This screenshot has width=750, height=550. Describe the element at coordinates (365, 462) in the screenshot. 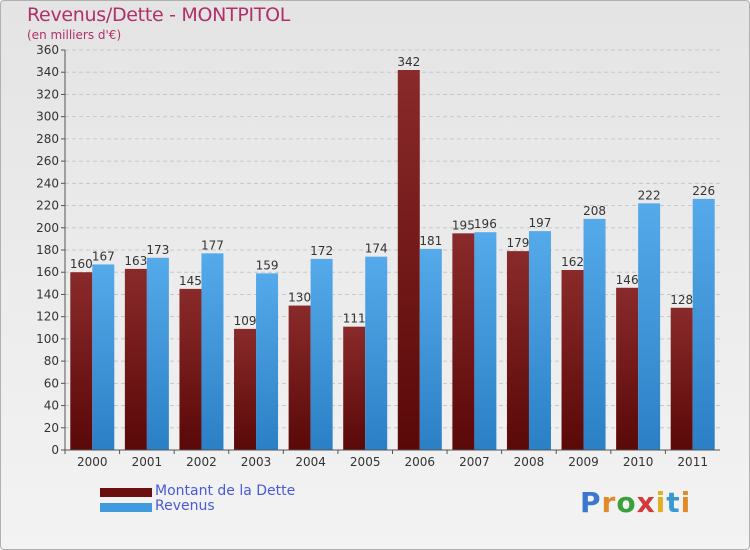

I see `x-tick-label: 2005` at that location.